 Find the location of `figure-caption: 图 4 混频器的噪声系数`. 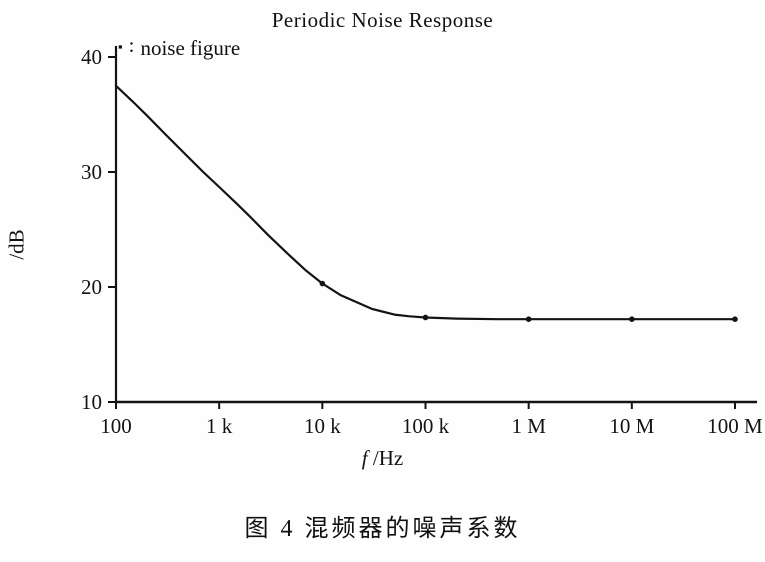

figure-caption: 图 4 混频器的噪声系数 is located at coordinates (382, 529).